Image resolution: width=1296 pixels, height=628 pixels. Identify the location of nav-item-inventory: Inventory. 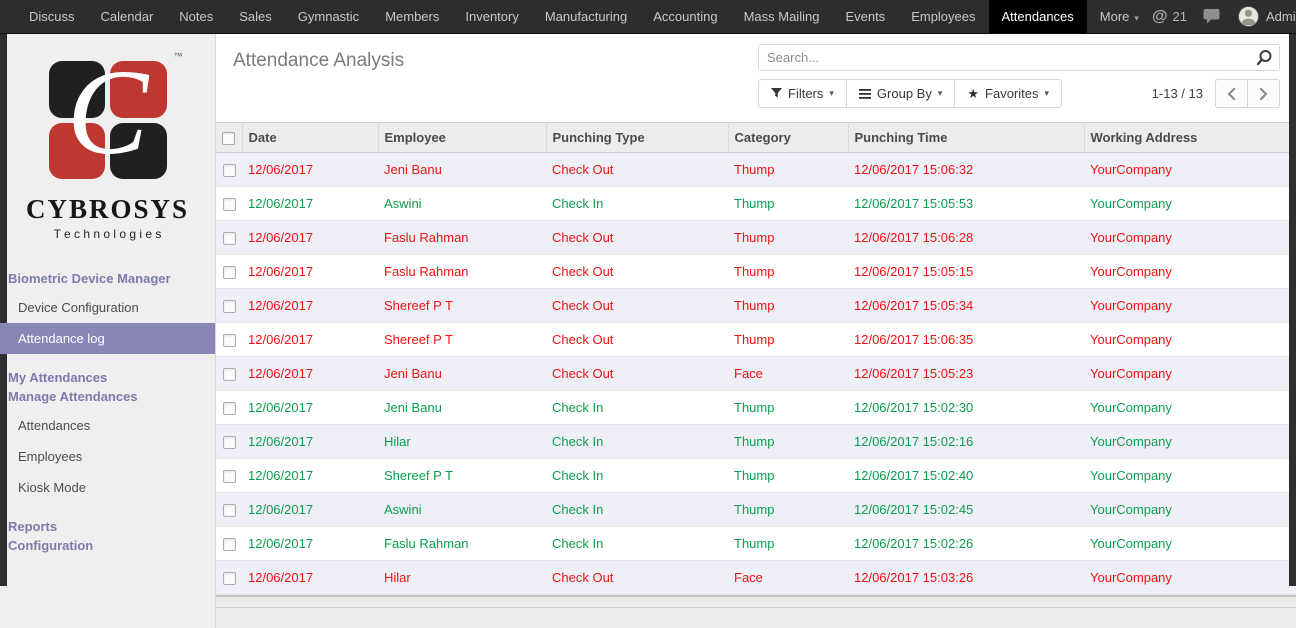
(492, 16).